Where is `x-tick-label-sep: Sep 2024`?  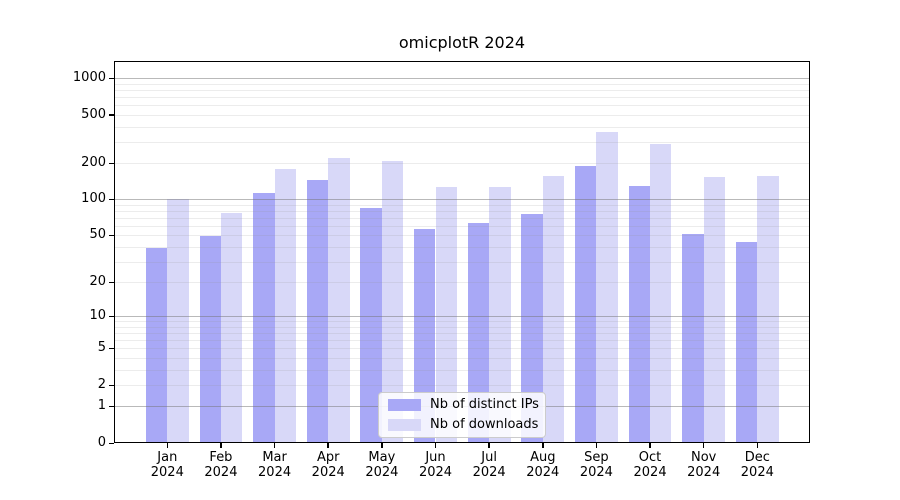 x-tick-label-sep: Sep 2024 is located at coordinates (596, 465).